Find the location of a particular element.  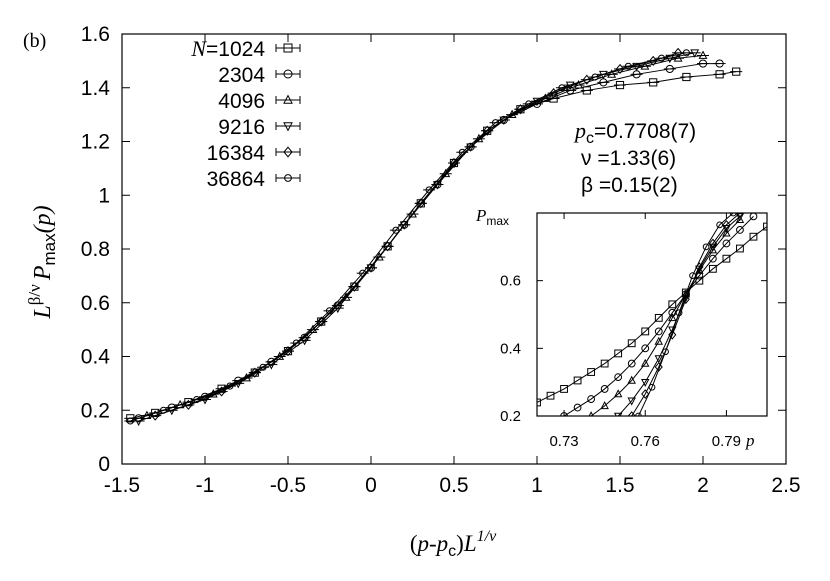

legend-label: 16384 is located at coordinates (236, 153).